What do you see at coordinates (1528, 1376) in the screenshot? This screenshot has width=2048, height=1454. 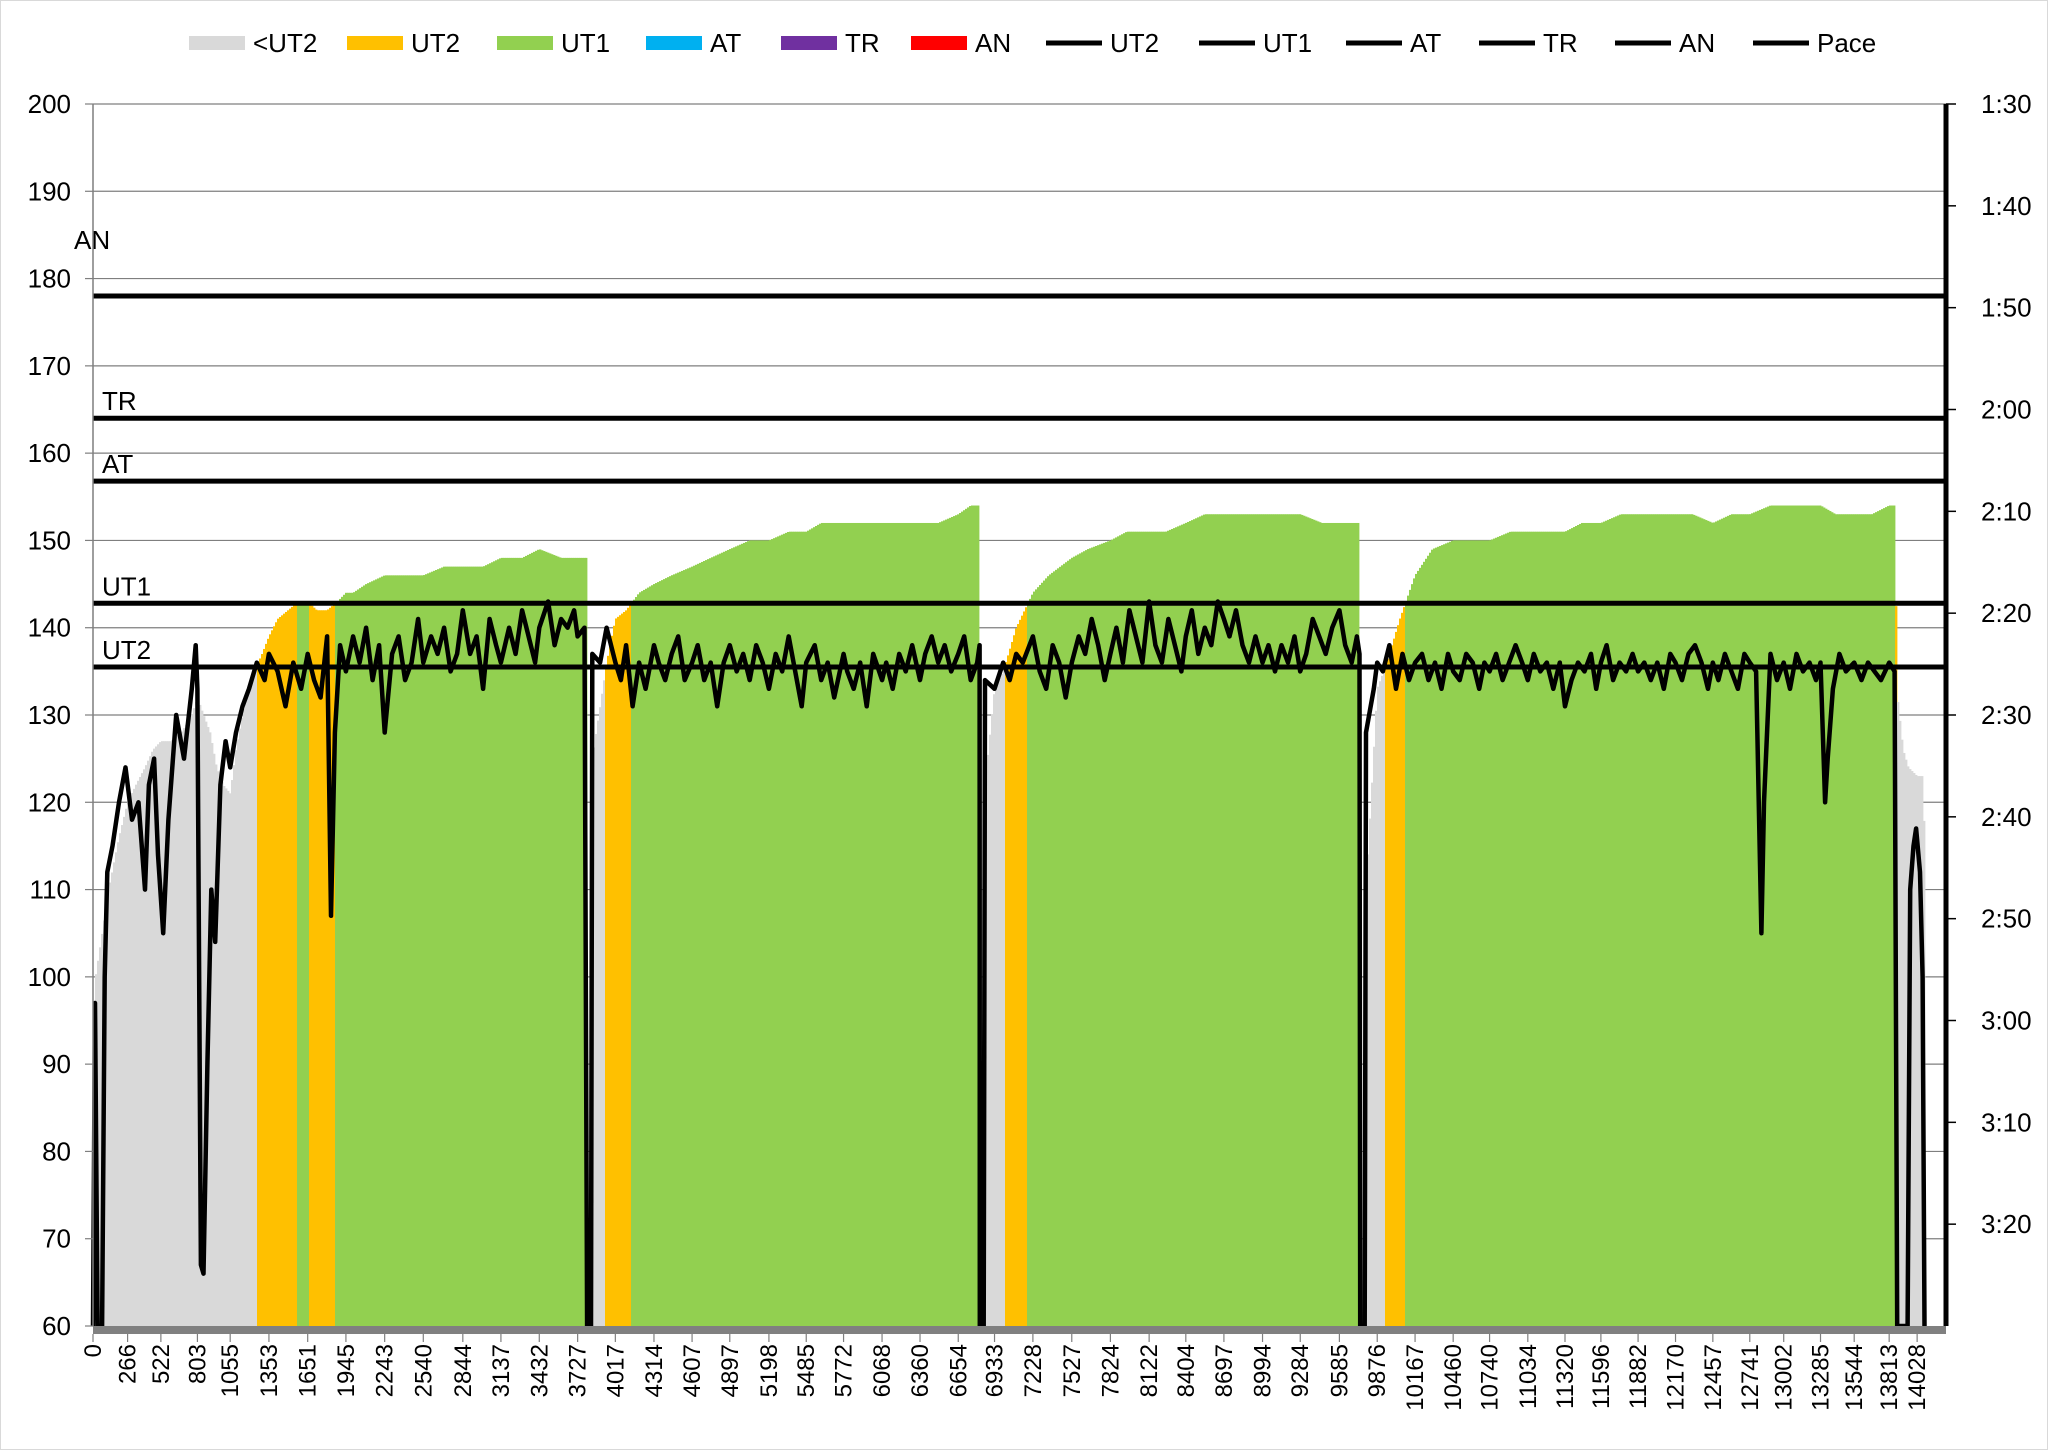 I see `x-tick-label: 11034` at bounding box center [1528, 1376].